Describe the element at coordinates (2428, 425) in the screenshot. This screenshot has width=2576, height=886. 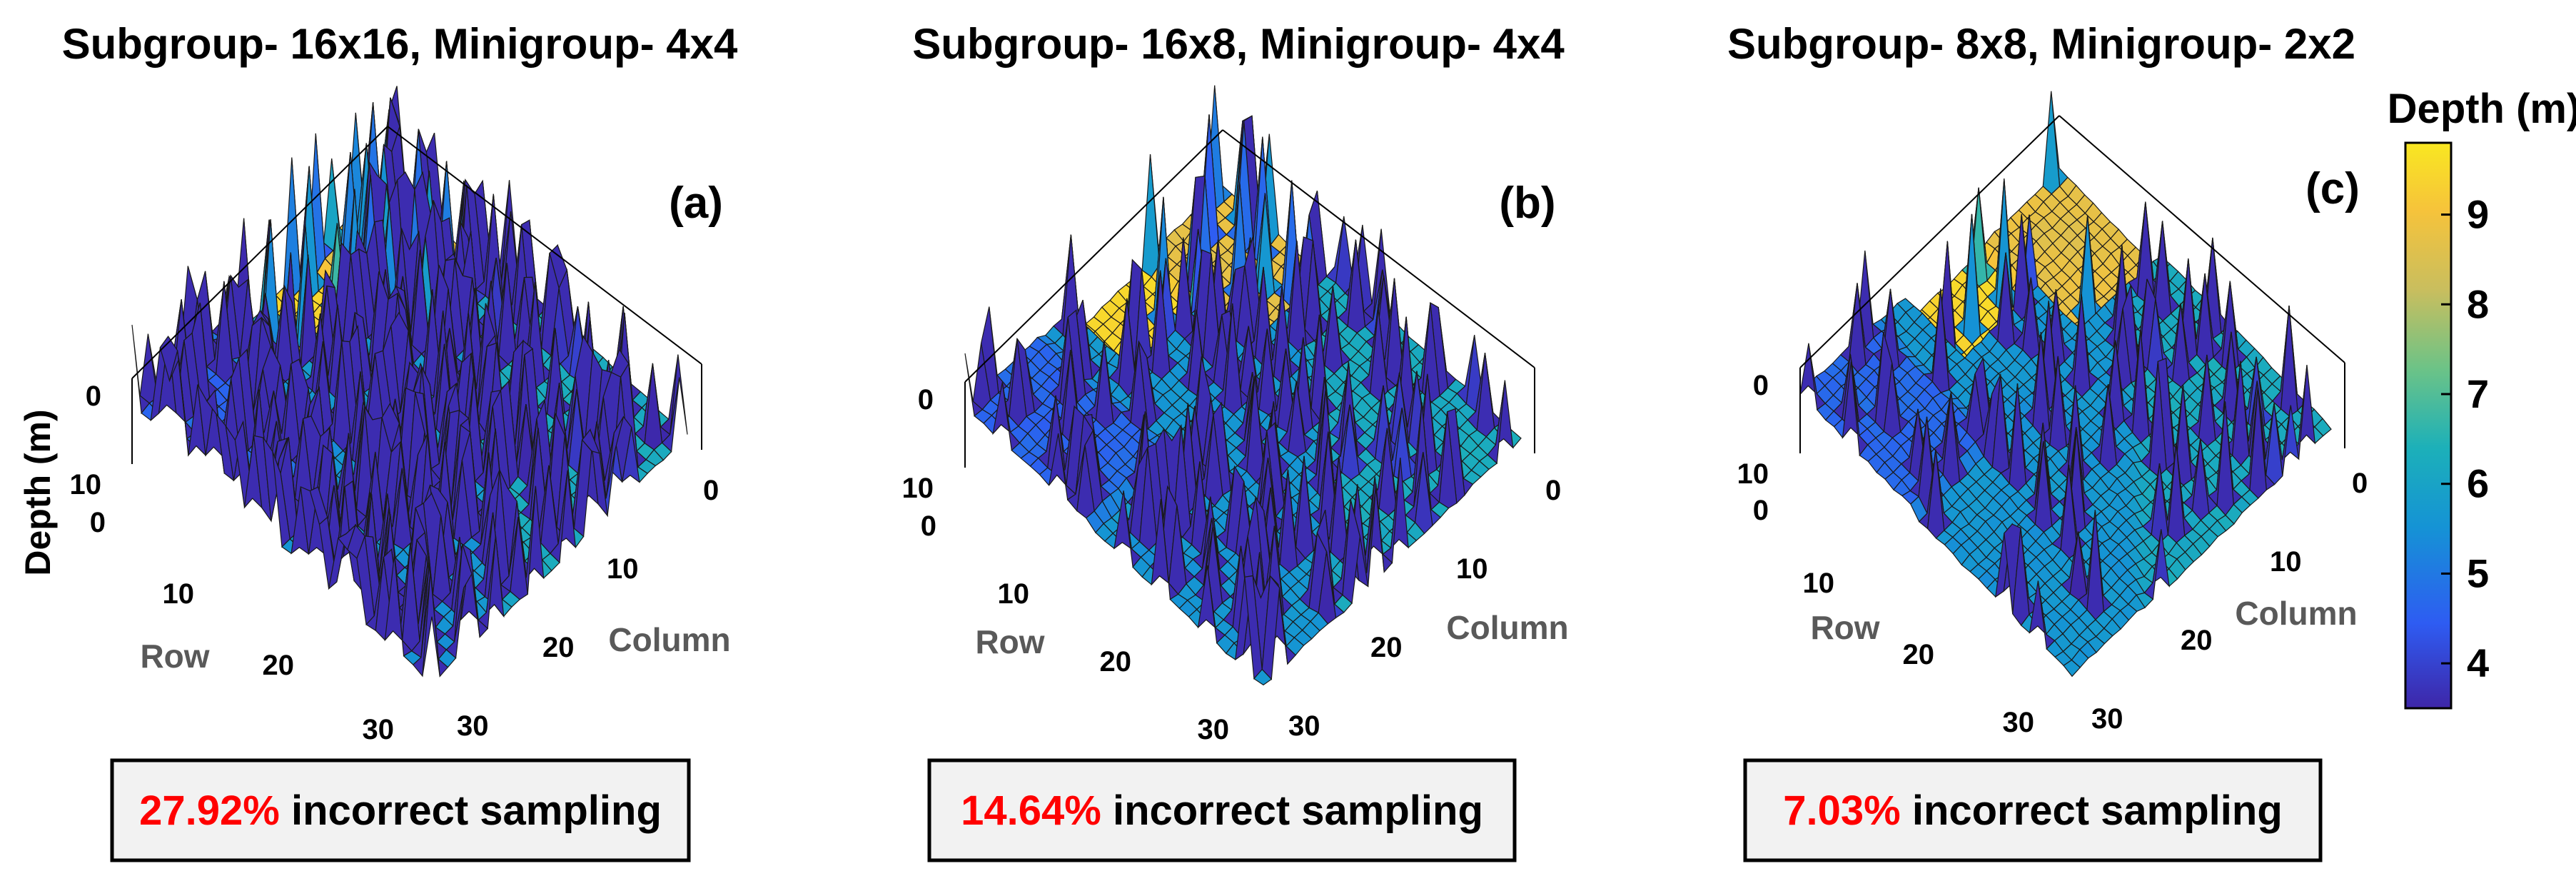
I see `colorbar-gradient` at that location.